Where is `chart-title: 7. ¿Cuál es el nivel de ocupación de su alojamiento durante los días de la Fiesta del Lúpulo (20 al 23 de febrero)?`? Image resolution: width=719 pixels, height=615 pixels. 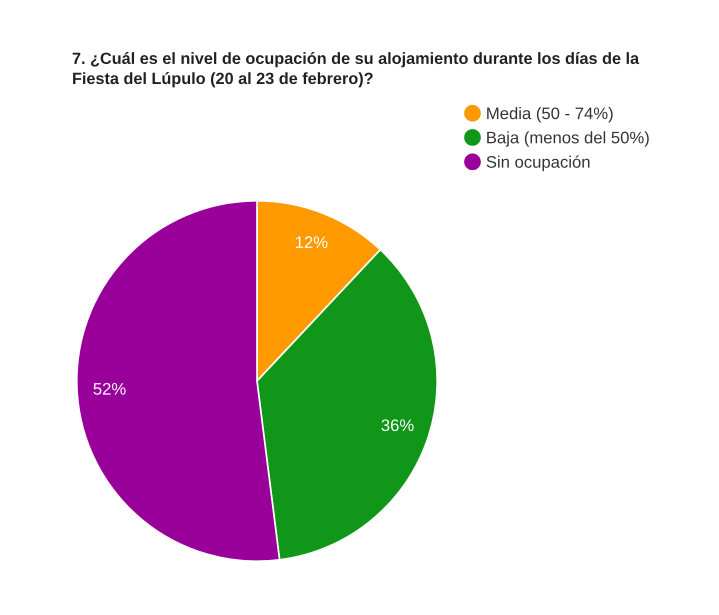
chart-title: 7. ¿Cuál es el nivel de ocupación de su alojamiento durante los días de la Fiesta del Lúpulo (20 al 23 de febrero)? is located at coordinates (356, 70).